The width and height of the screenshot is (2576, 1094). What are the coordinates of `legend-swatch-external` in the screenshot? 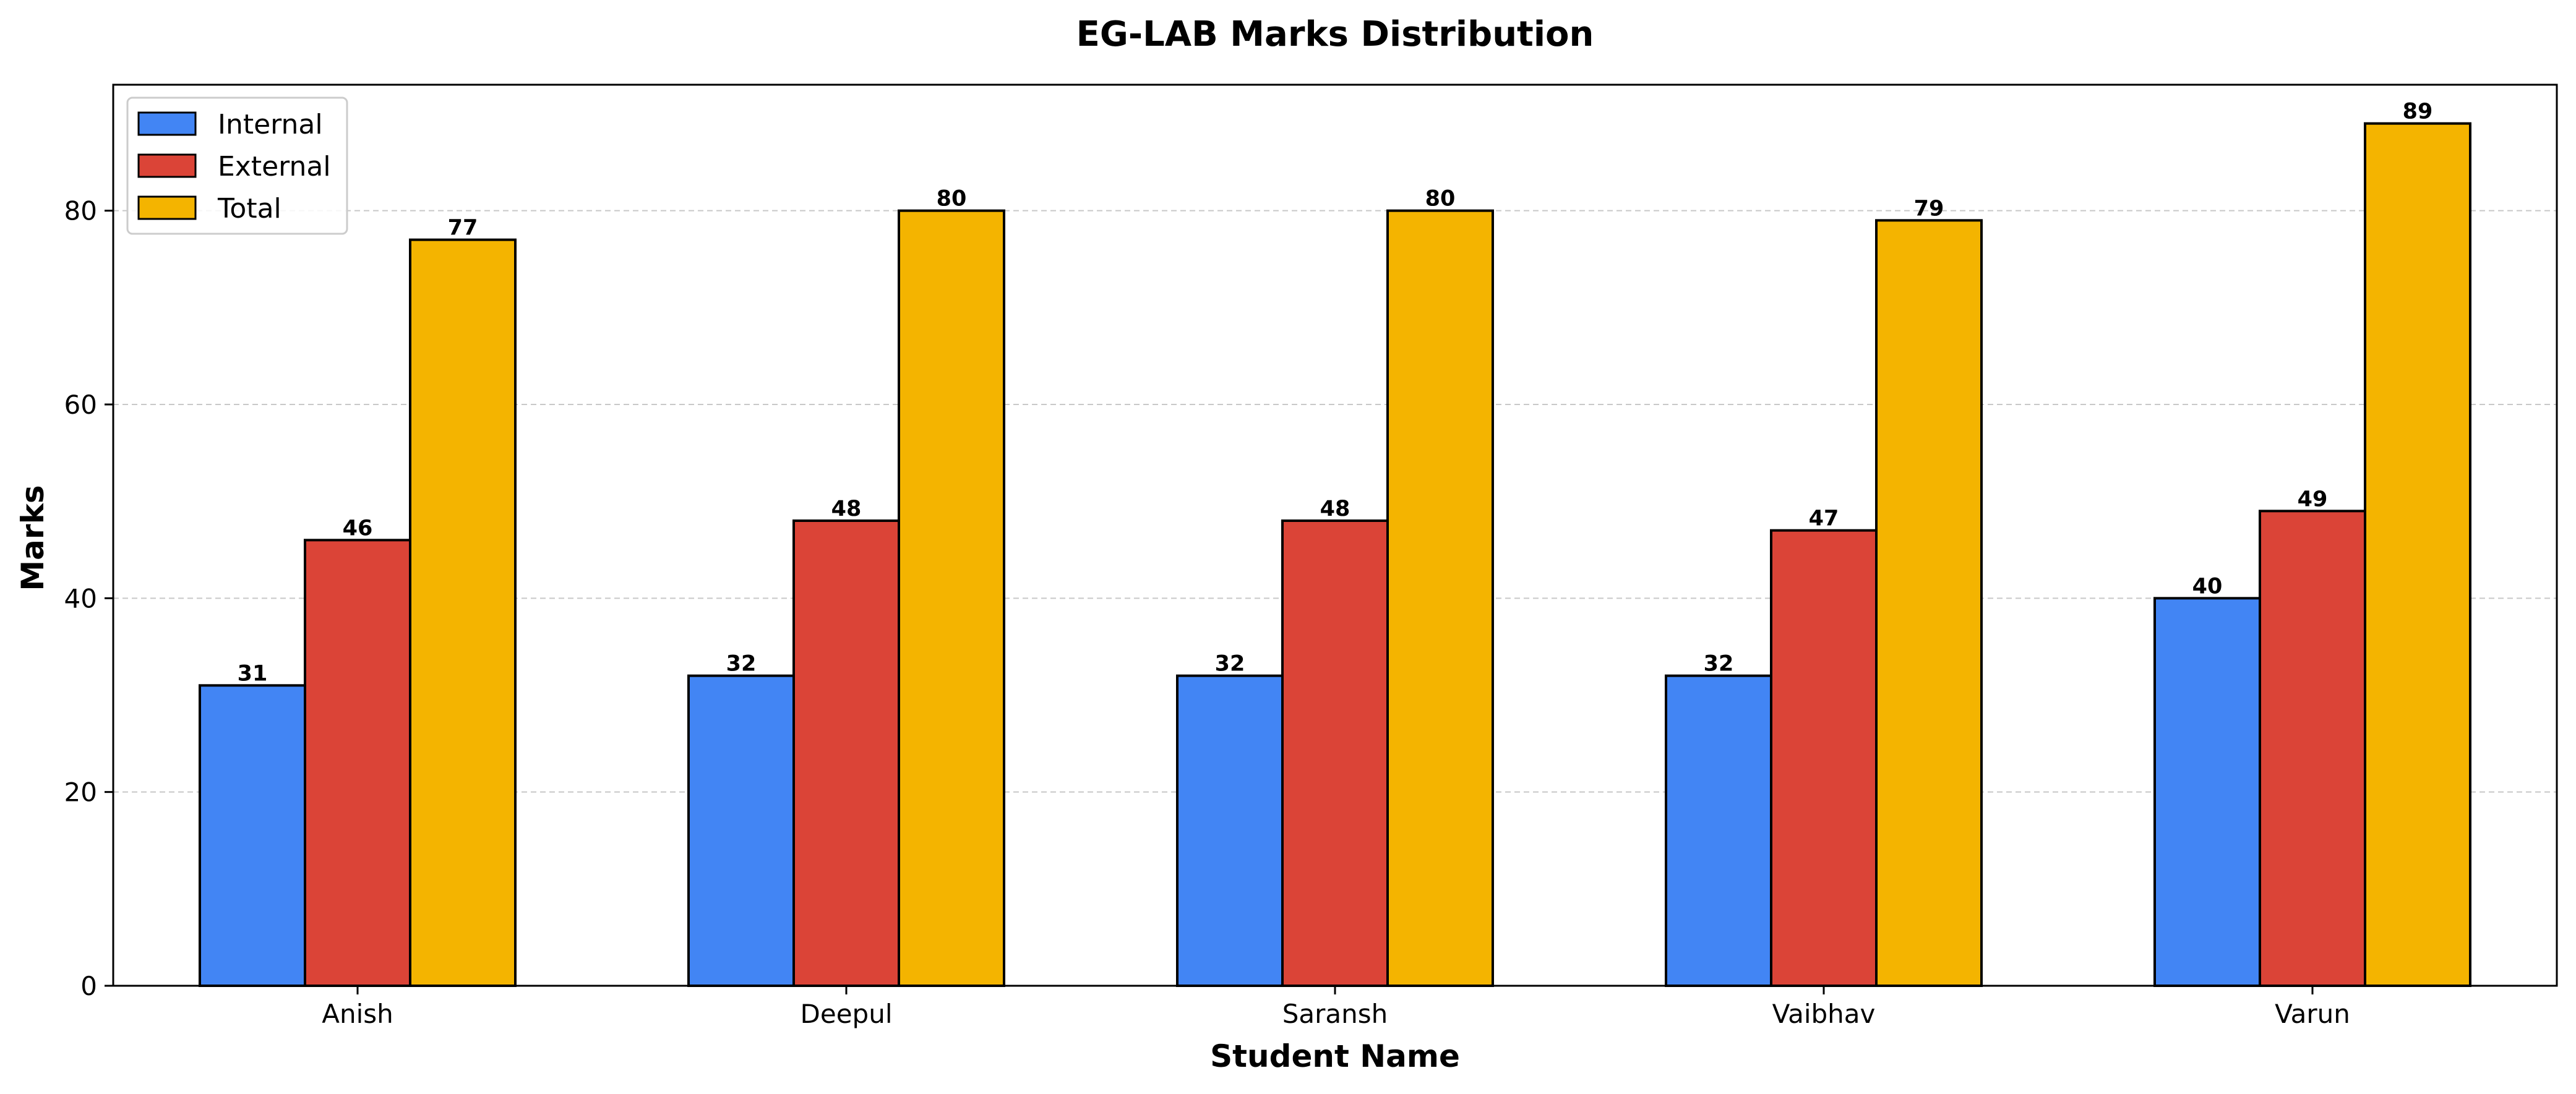 It's located at (167, 165).